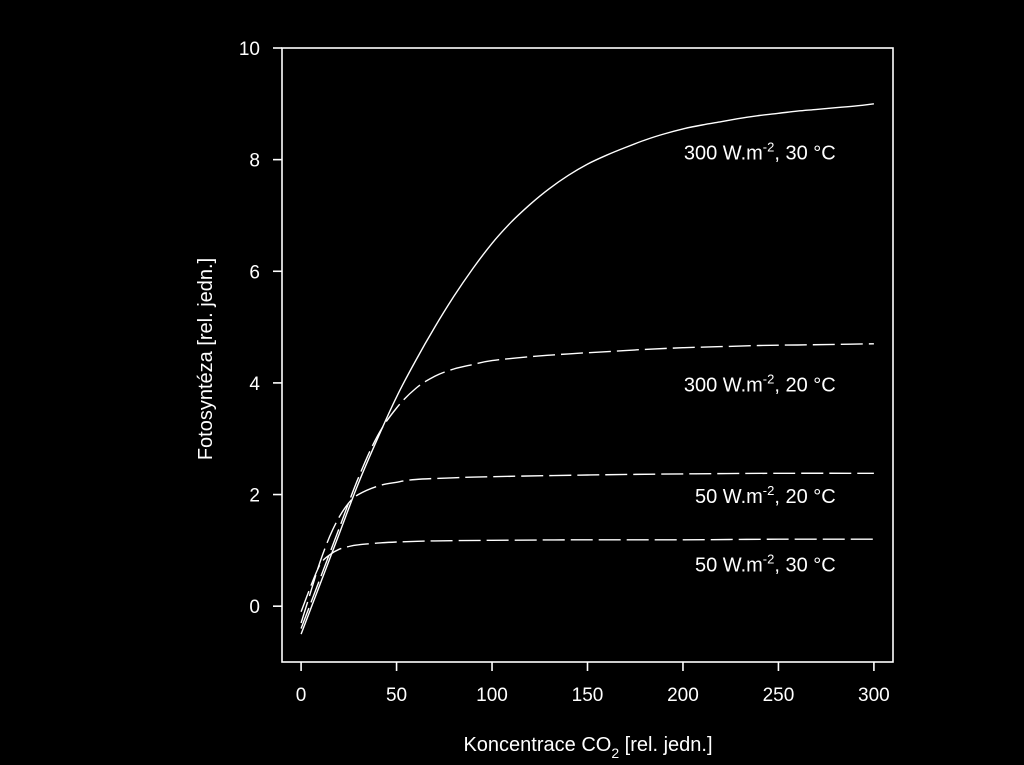 This screenshot has width=1024, height=765. What do you see at coordinates (588, 695) in the screenshot?
I see `x-tick-label: 150` at bounding box center [588, 695].